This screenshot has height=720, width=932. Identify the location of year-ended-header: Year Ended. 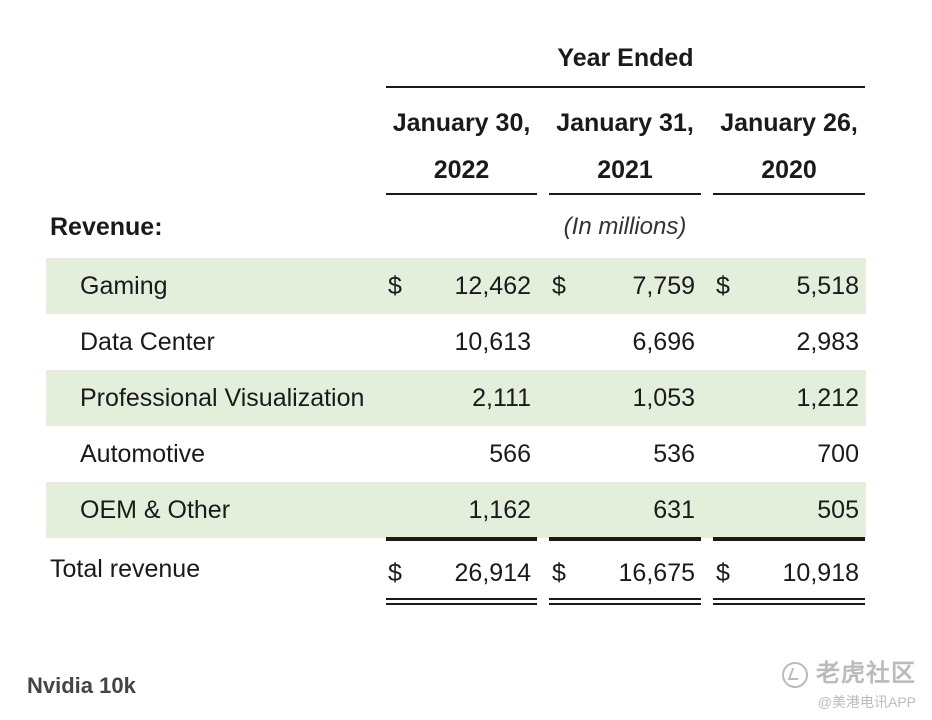
(625, 58).